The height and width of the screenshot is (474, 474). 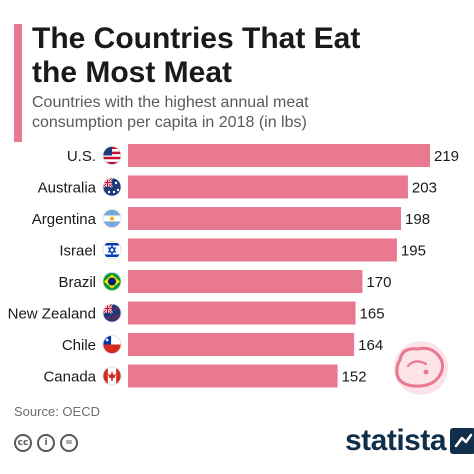 I want to click on title-line-2: the Most Meat, so click(x=132, y=72).